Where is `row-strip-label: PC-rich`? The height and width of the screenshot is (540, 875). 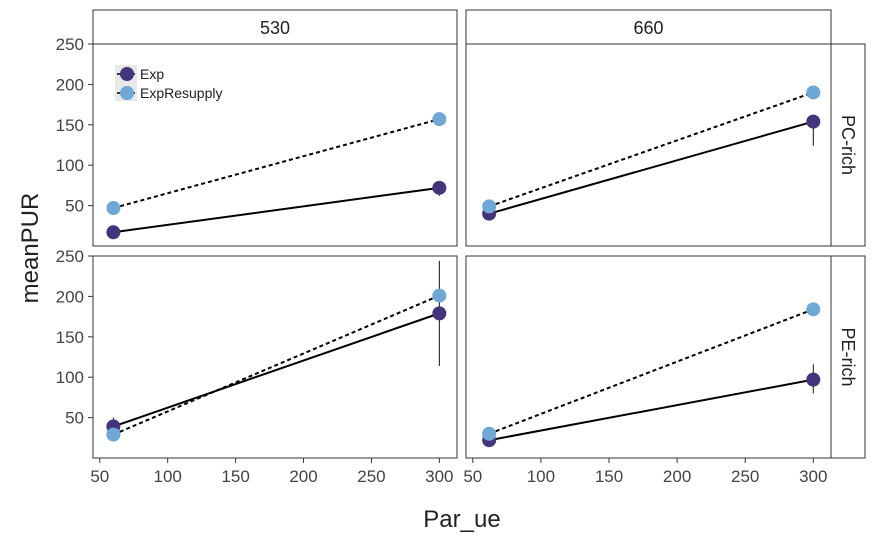
row-strip-label: PC-rich is located at coordinates (848, 145).